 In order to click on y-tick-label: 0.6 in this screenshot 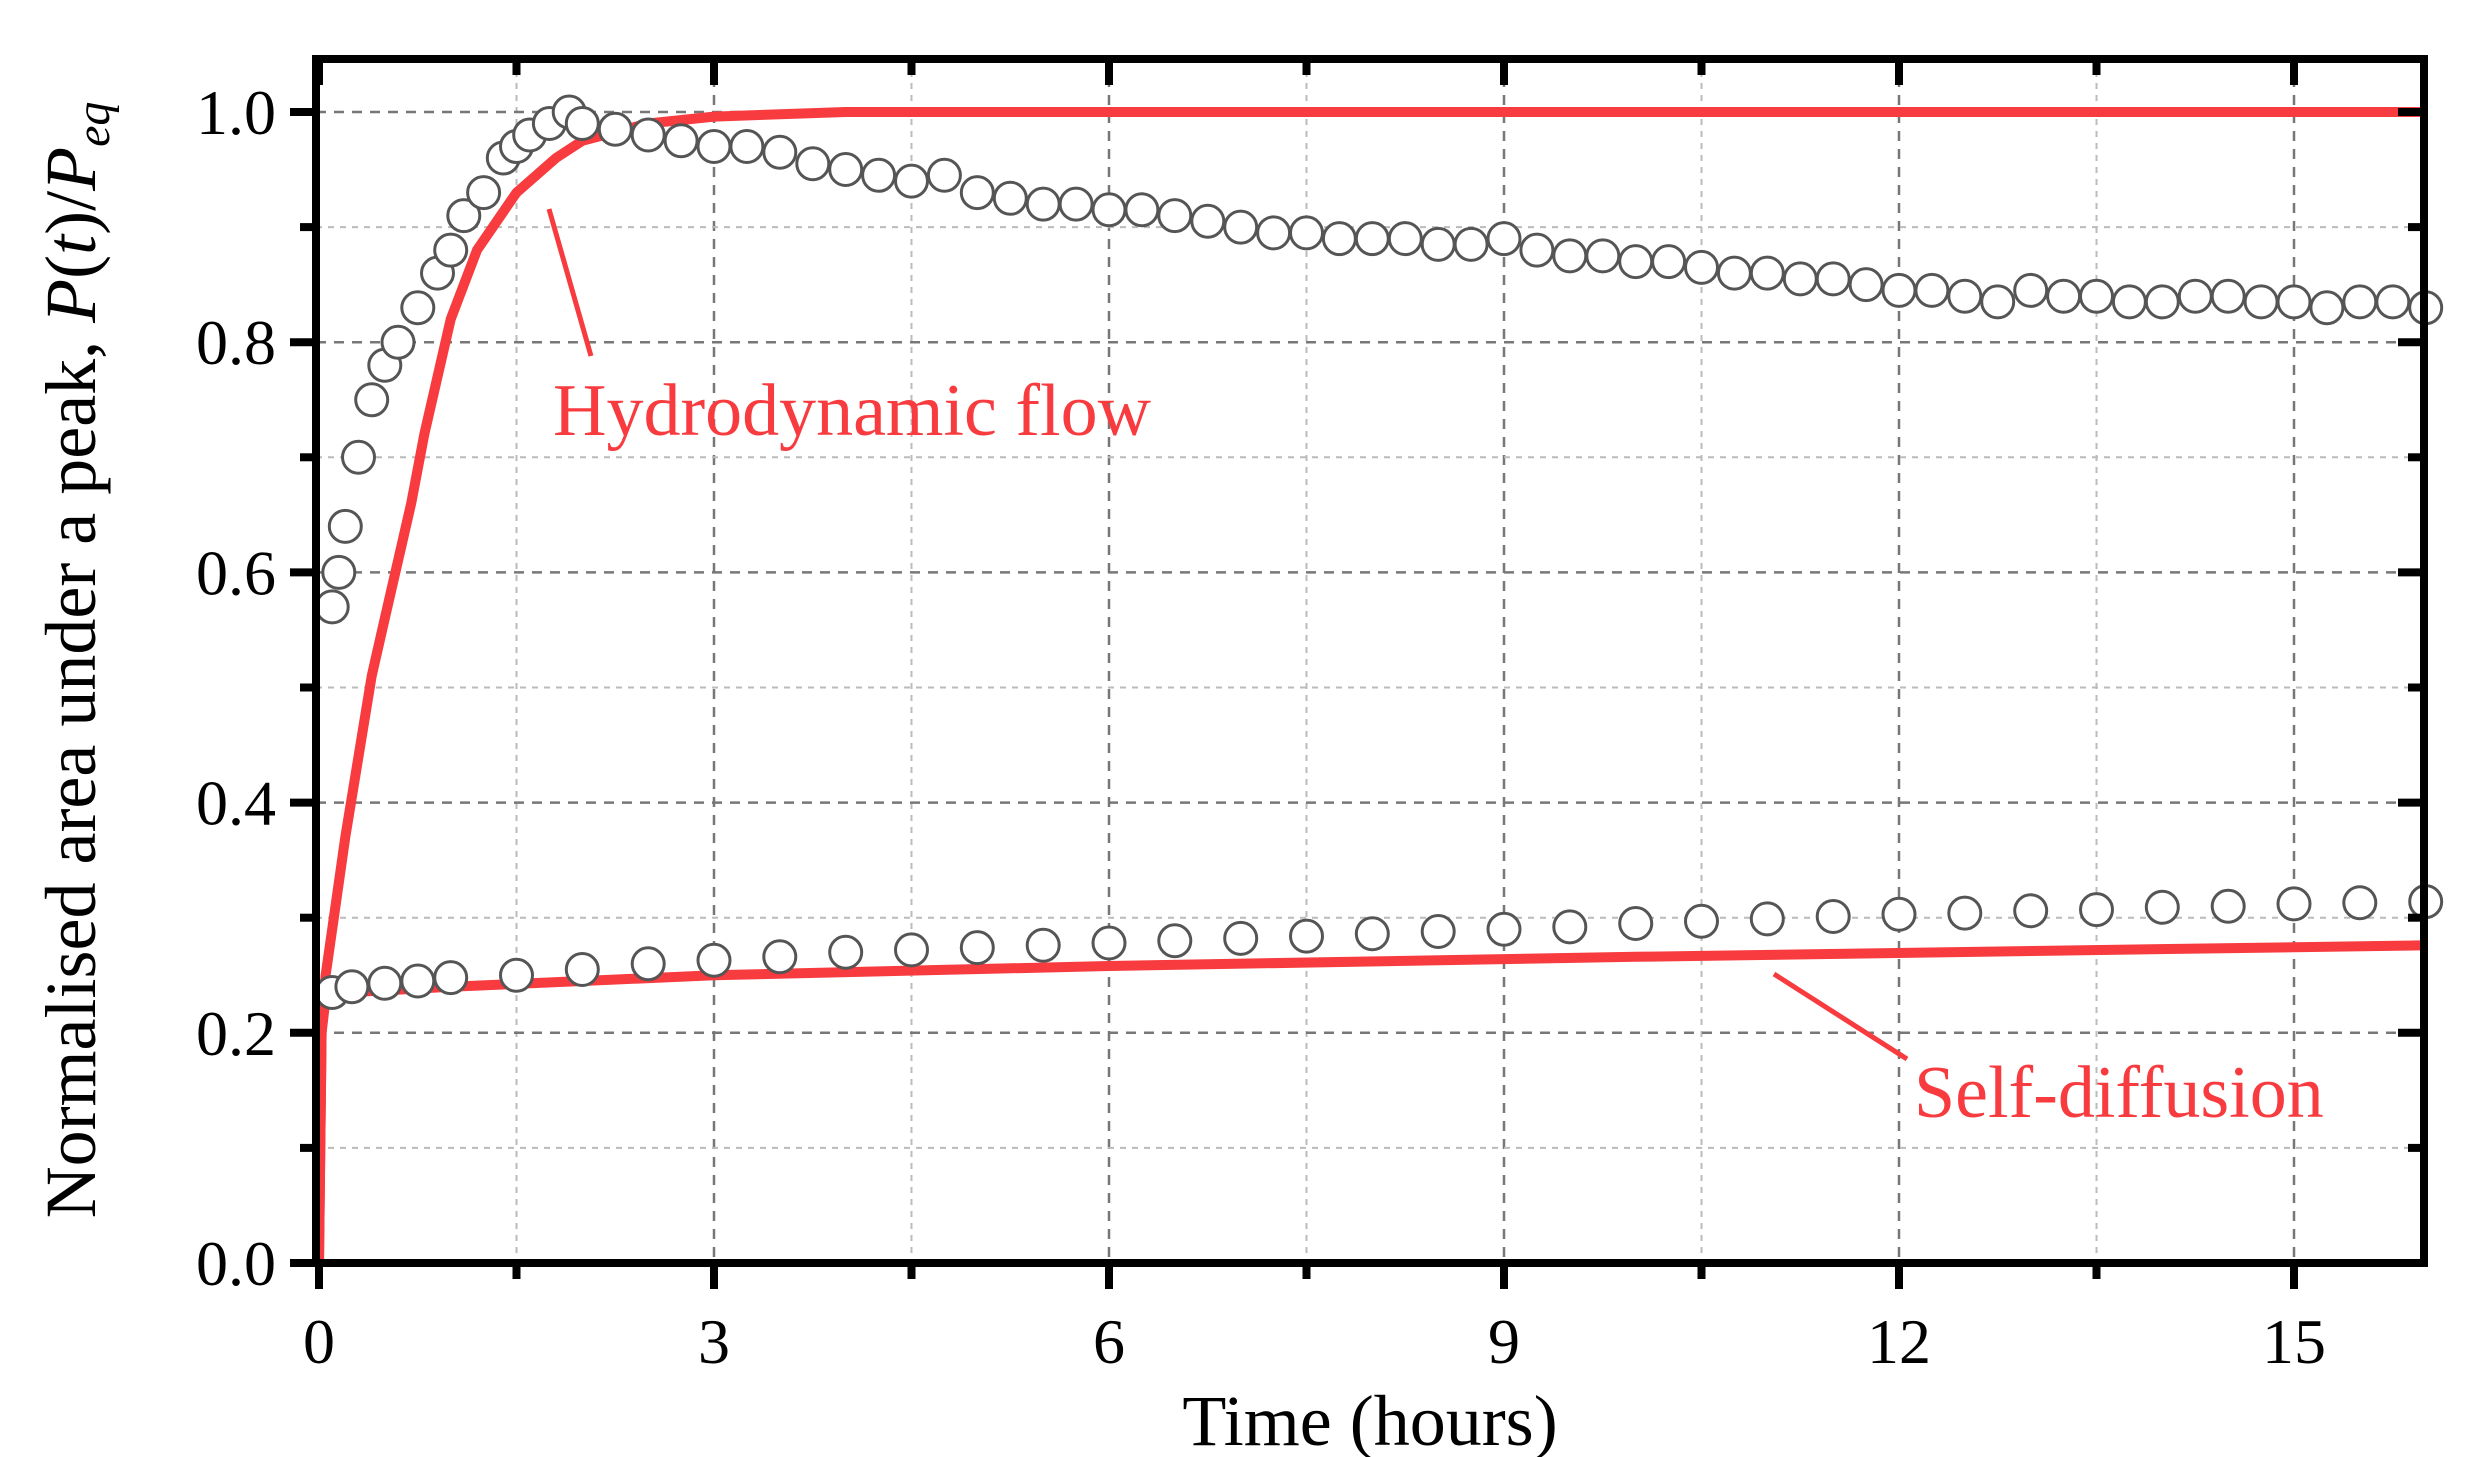, I will do `click(236, 572)`.